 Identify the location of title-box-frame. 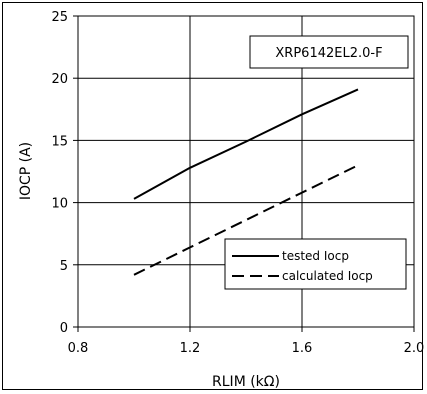
(329, 52).